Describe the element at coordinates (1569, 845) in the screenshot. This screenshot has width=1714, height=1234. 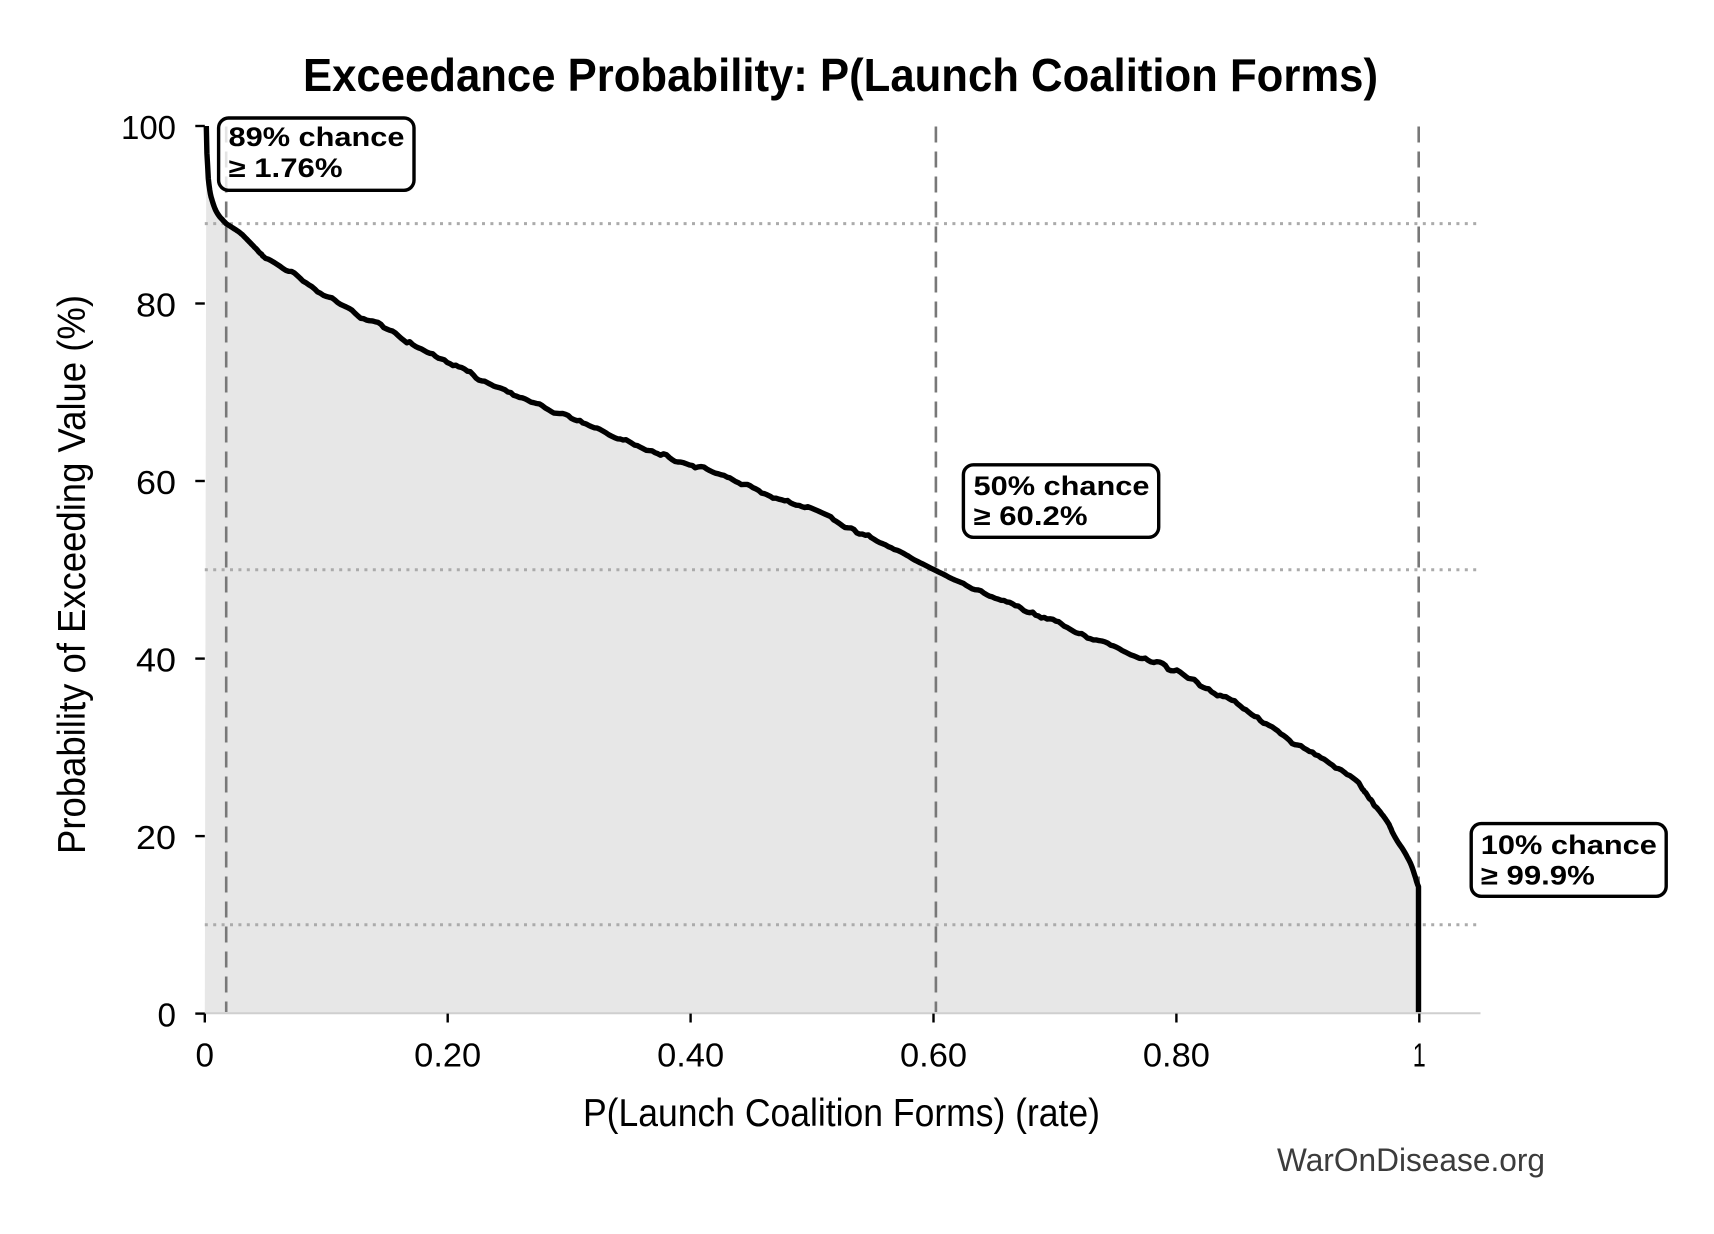
I see `svg-text: 10% chance` at that location.